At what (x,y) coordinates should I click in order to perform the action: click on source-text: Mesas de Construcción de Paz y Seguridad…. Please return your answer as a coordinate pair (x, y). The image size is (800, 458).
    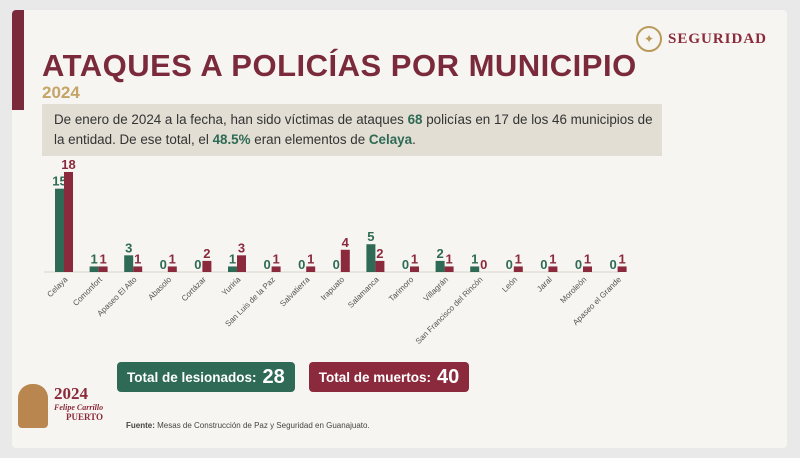
    Looking at the image, I should click on (263, 425).